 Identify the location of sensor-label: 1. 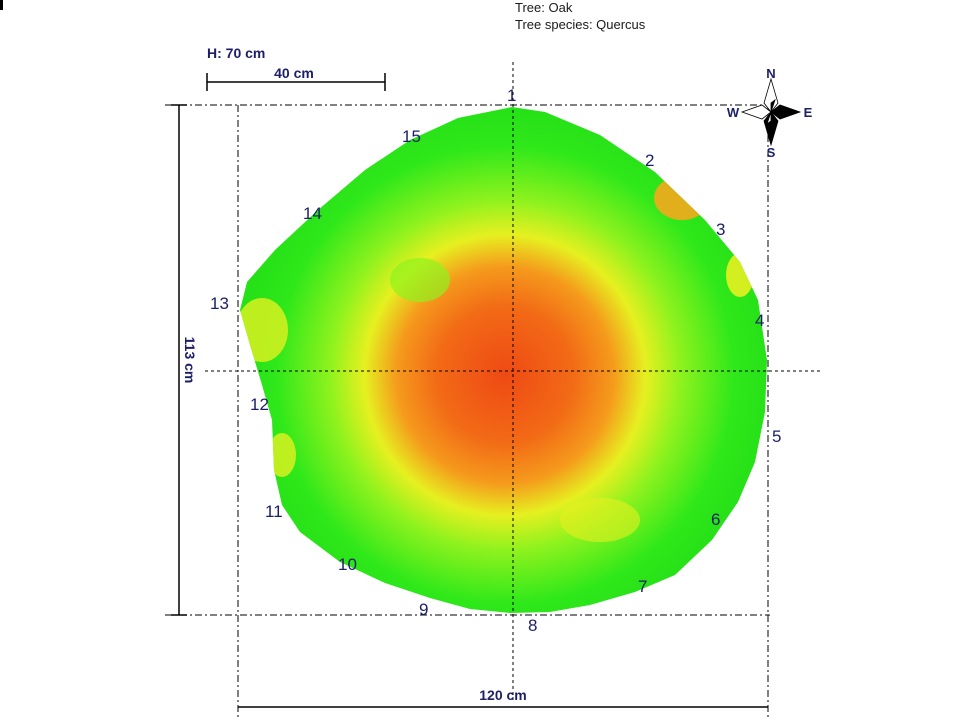
(511, 95).